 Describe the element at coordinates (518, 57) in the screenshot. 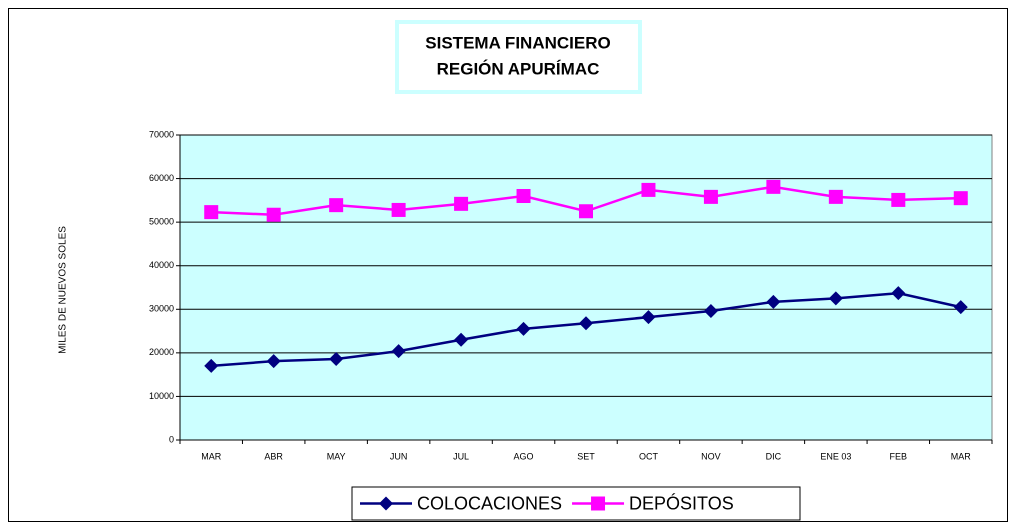

I see `title-box` at that location.